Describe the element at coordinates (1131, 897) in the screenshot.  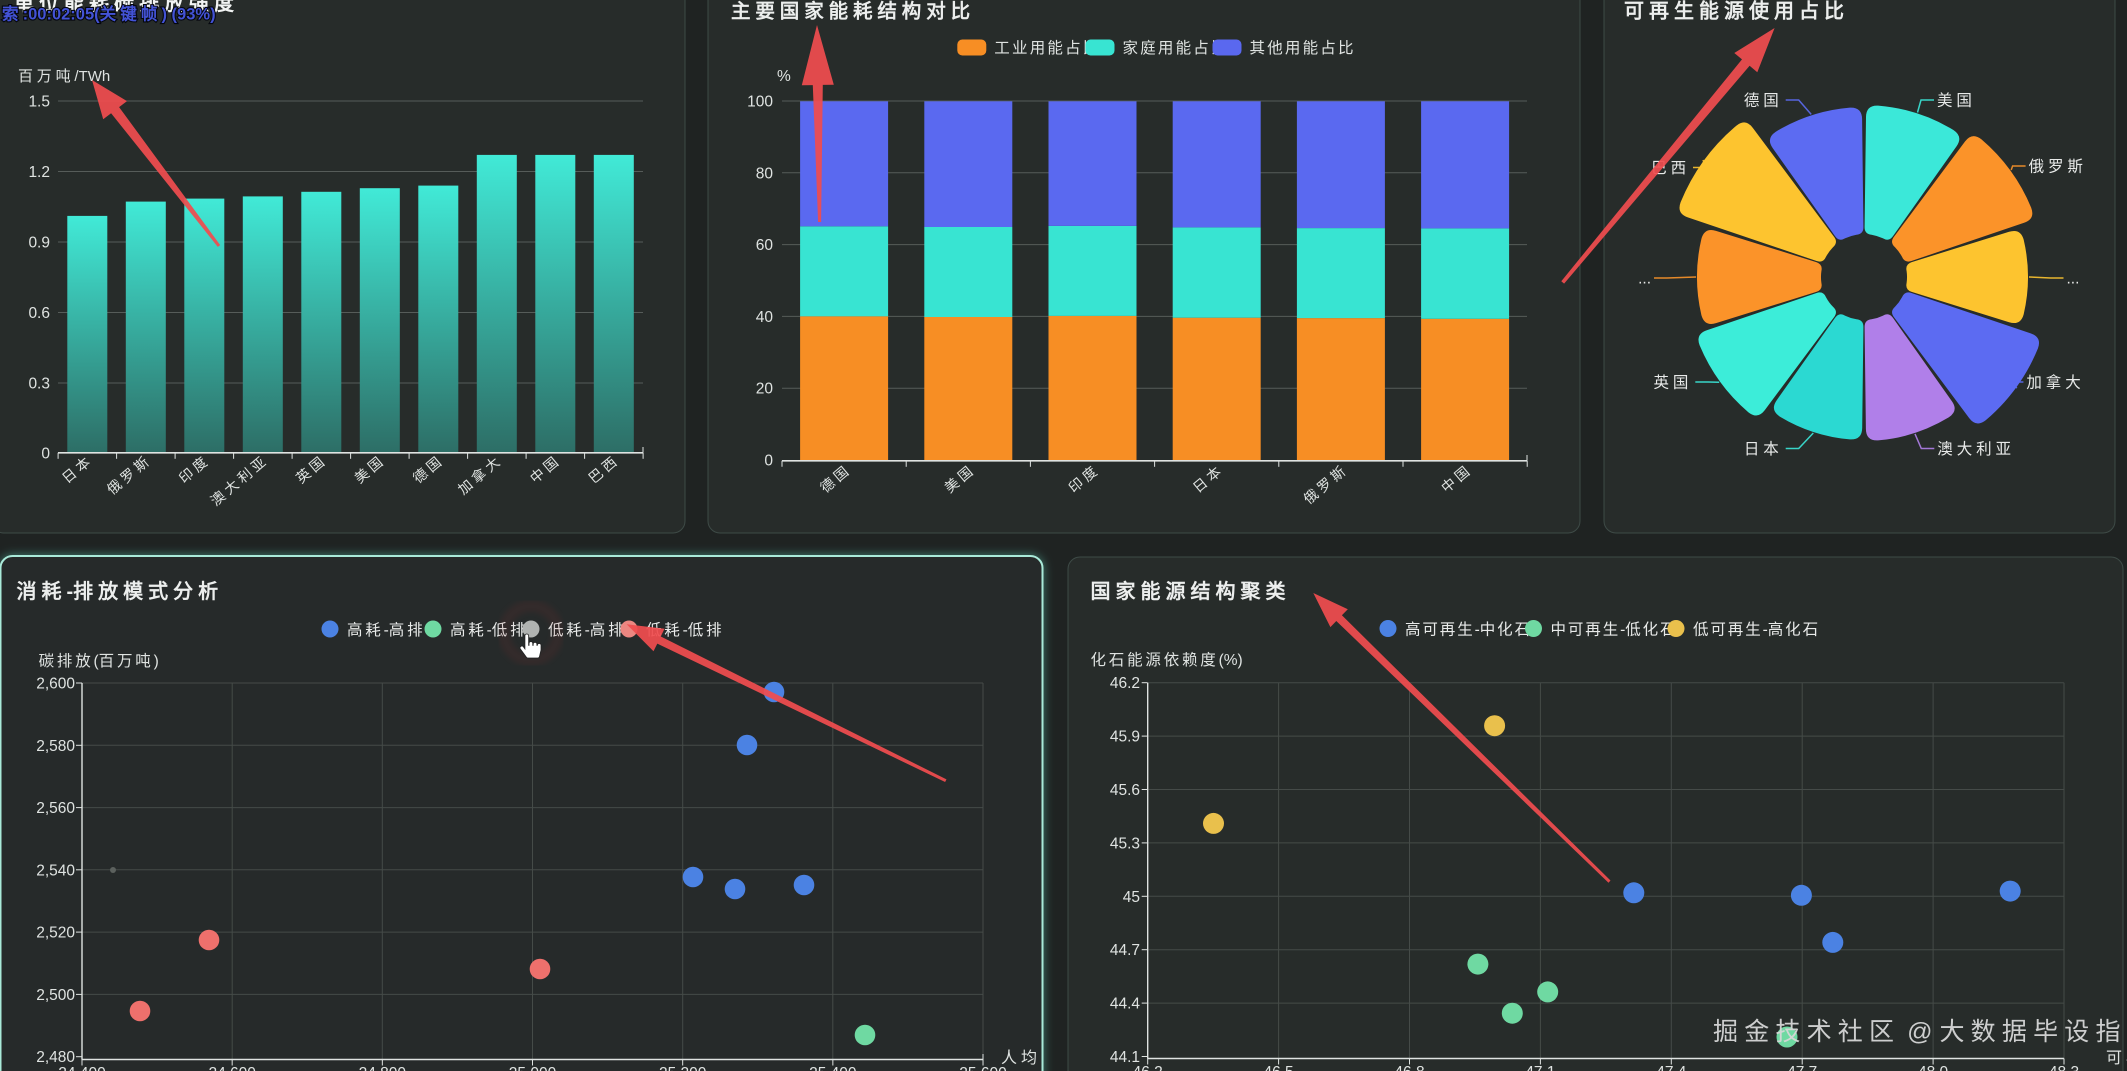
I see `svg-text: 45` at that location.